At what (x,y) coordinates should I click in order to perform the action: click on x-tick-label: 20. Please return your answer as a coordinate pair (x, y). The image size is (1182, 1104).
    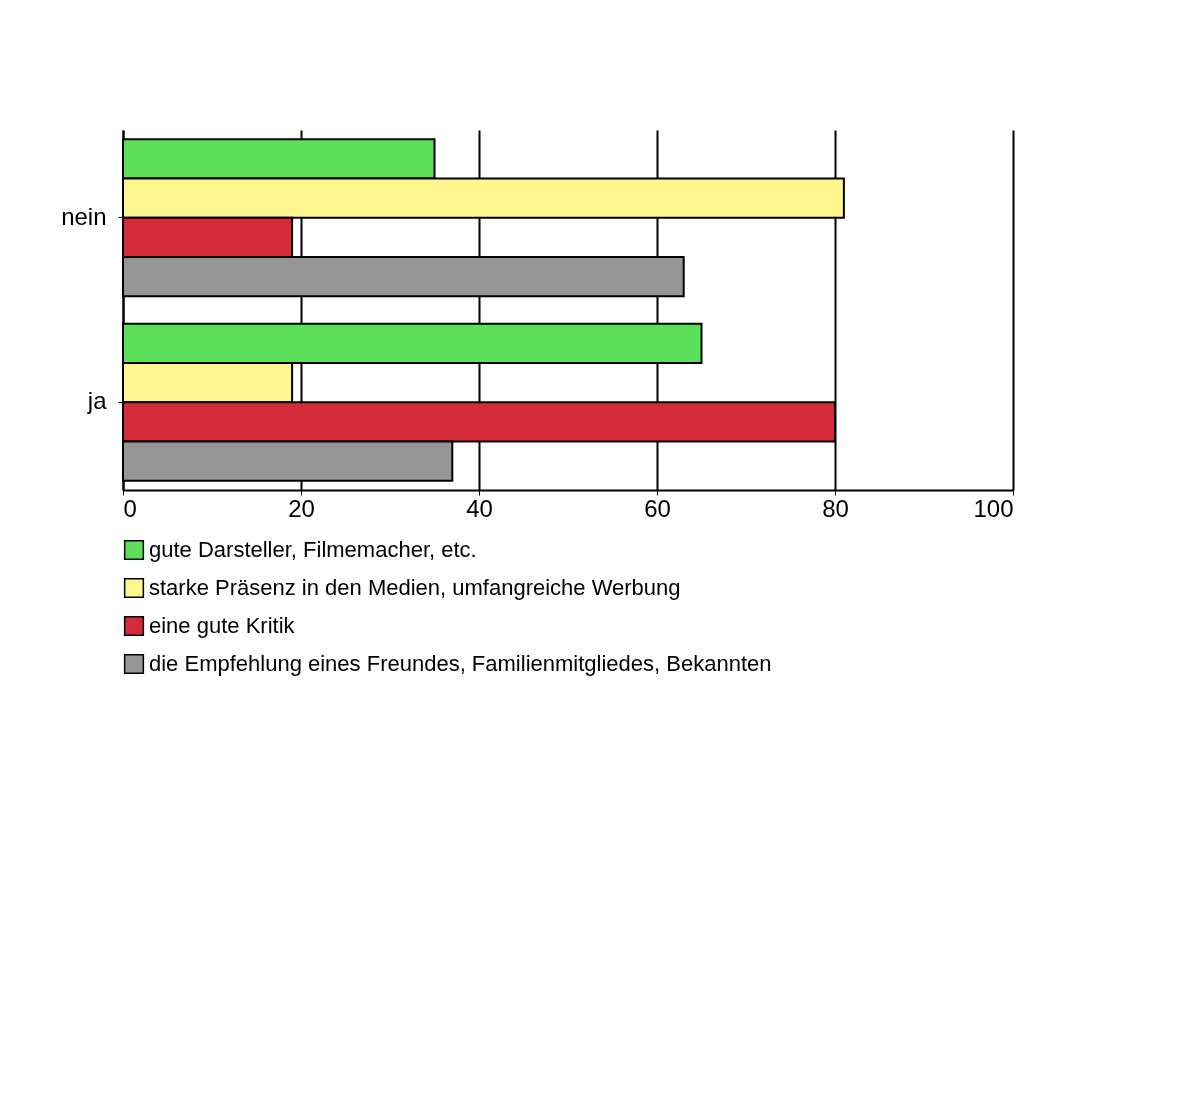
    Looking at the image, I should click on (301, 508).